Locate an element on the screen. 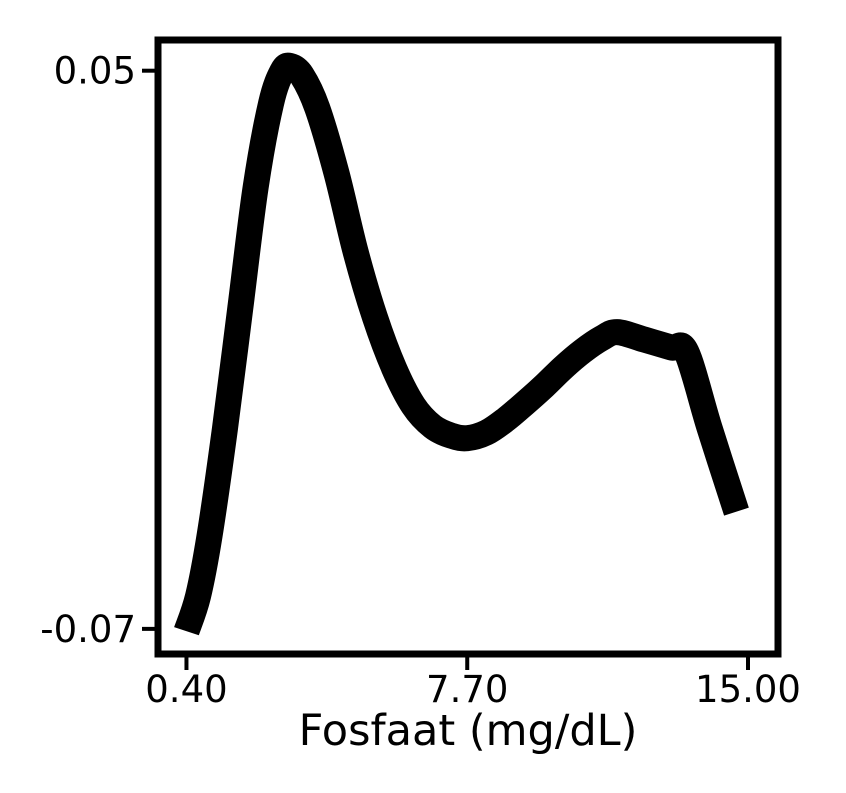 This screenshot has width=846, height=793. x-axis-label: Fosfaat (mg/dL) is located at coordinates (468, 731).